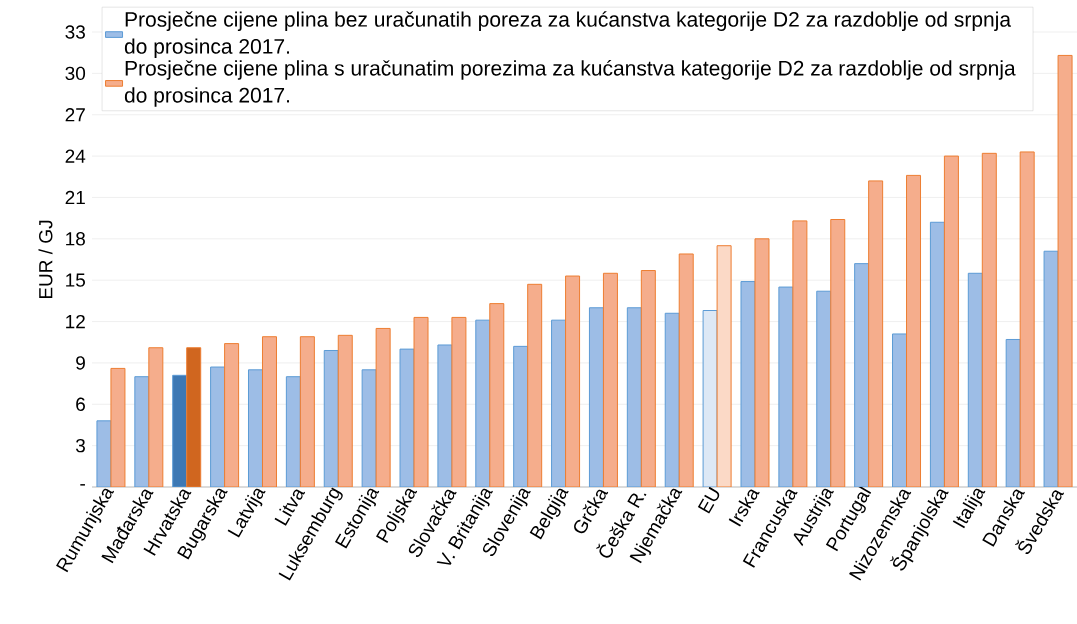 Image resolution: width=1077 pixels, height=624 pixels. What do you see at coordinates (75, 321) in the screenshot?
I see `y-tick-label: 12` at bounding box center [75, 321].